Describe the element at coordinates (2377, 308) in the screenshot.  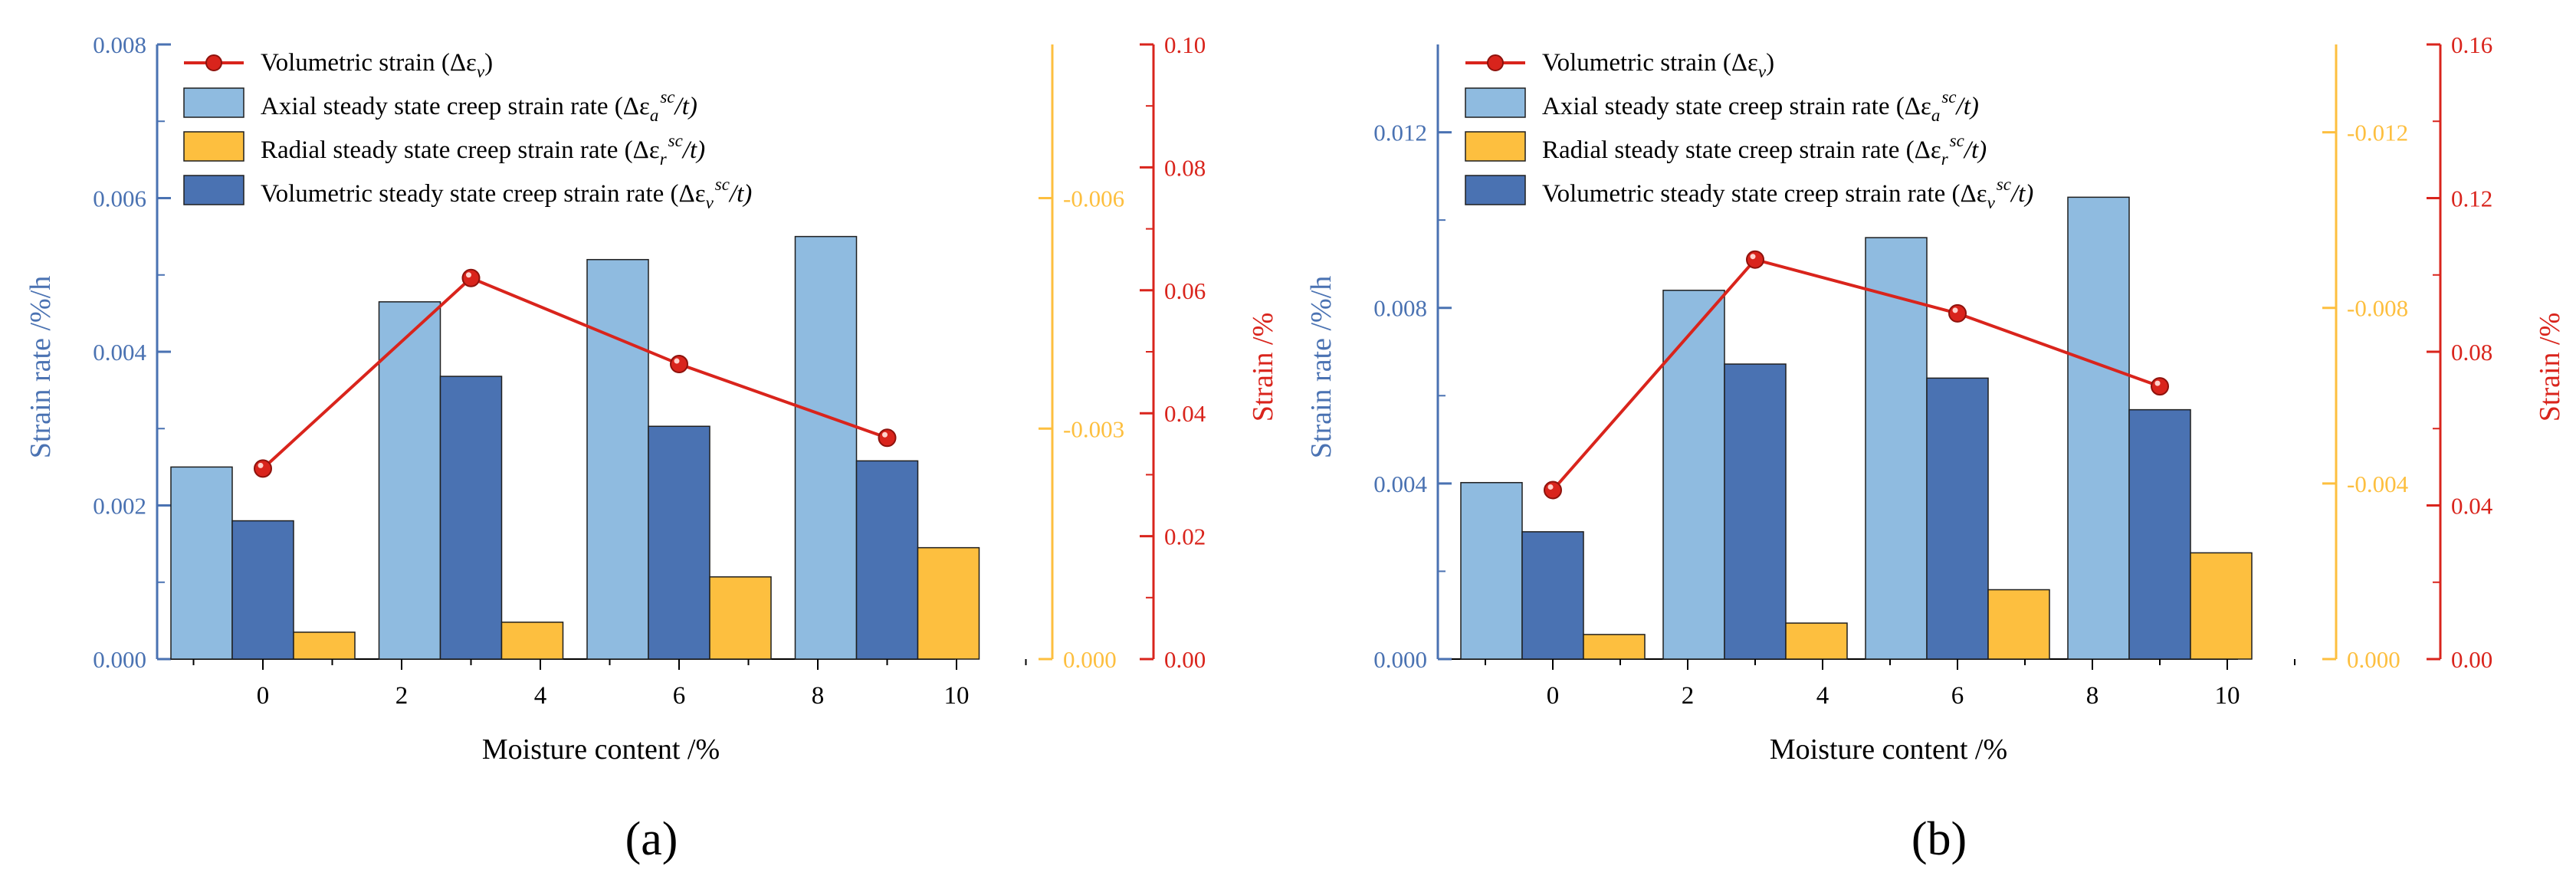
I see `radial-tick-label: -0.008` at that location.